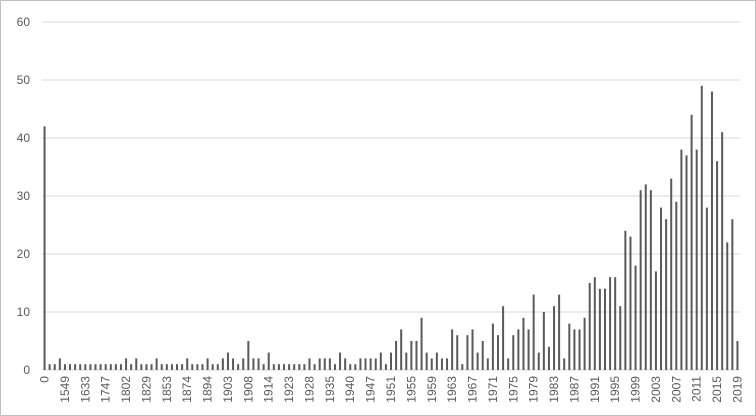 The image size is (756, 416). I want to click on x-tick-label: 1947, so click(371, 389).